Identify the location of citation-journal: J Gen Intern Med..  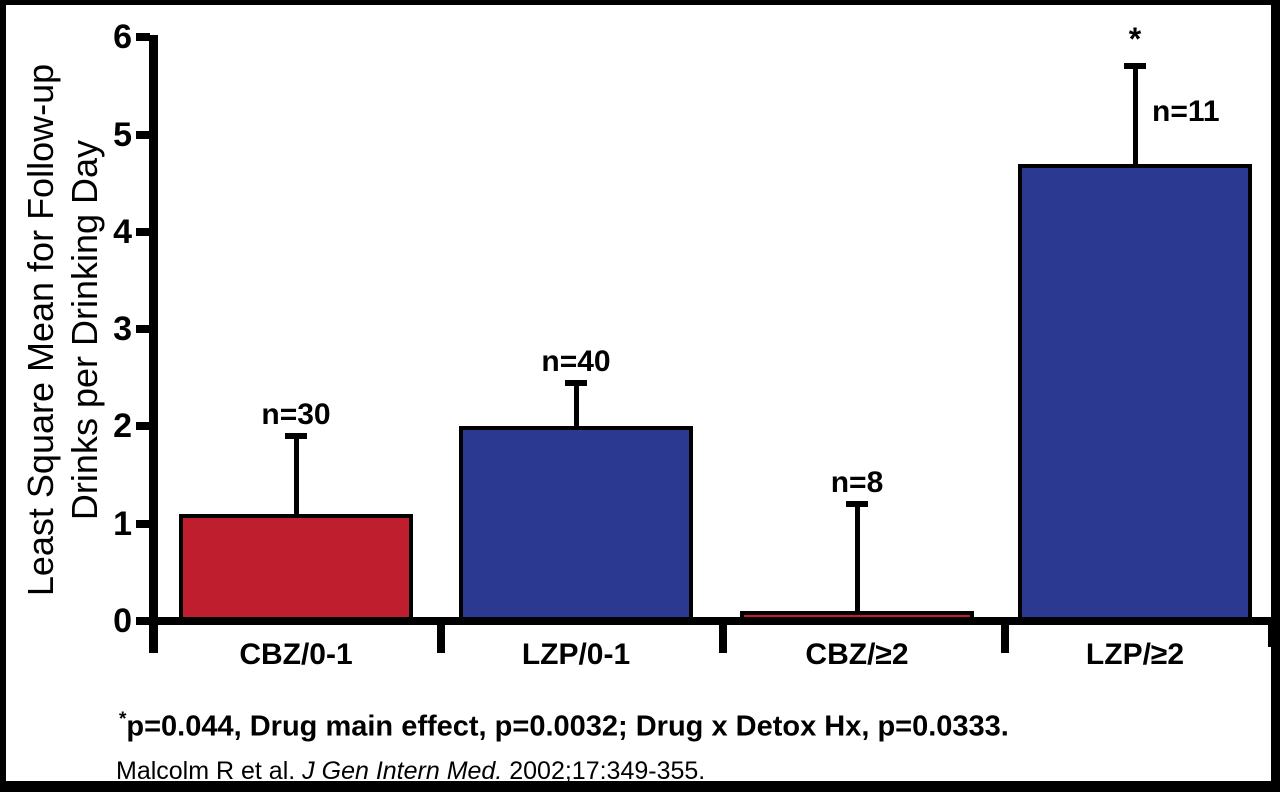
(402, 771).